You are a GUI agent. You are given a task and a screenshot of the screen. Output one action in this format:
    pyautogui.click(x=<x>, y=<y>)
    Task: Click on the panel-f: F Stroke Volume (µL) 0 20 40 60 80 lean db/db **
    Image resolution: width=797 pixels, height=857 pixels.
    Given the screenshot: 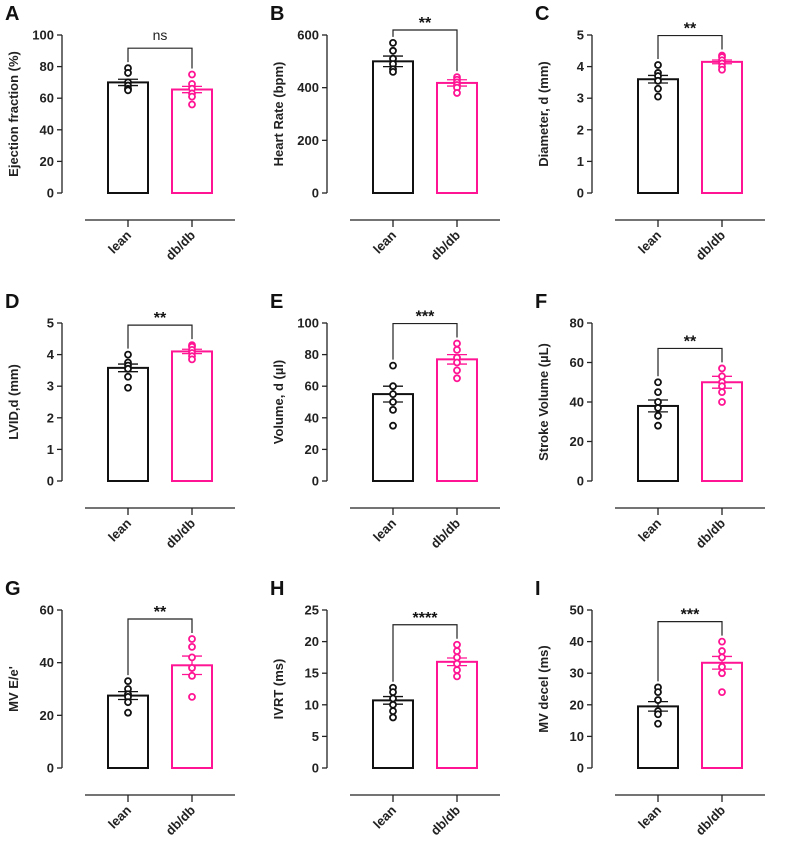 What is the action you would take?
    pyautogui.click(x=650, y=421)
    